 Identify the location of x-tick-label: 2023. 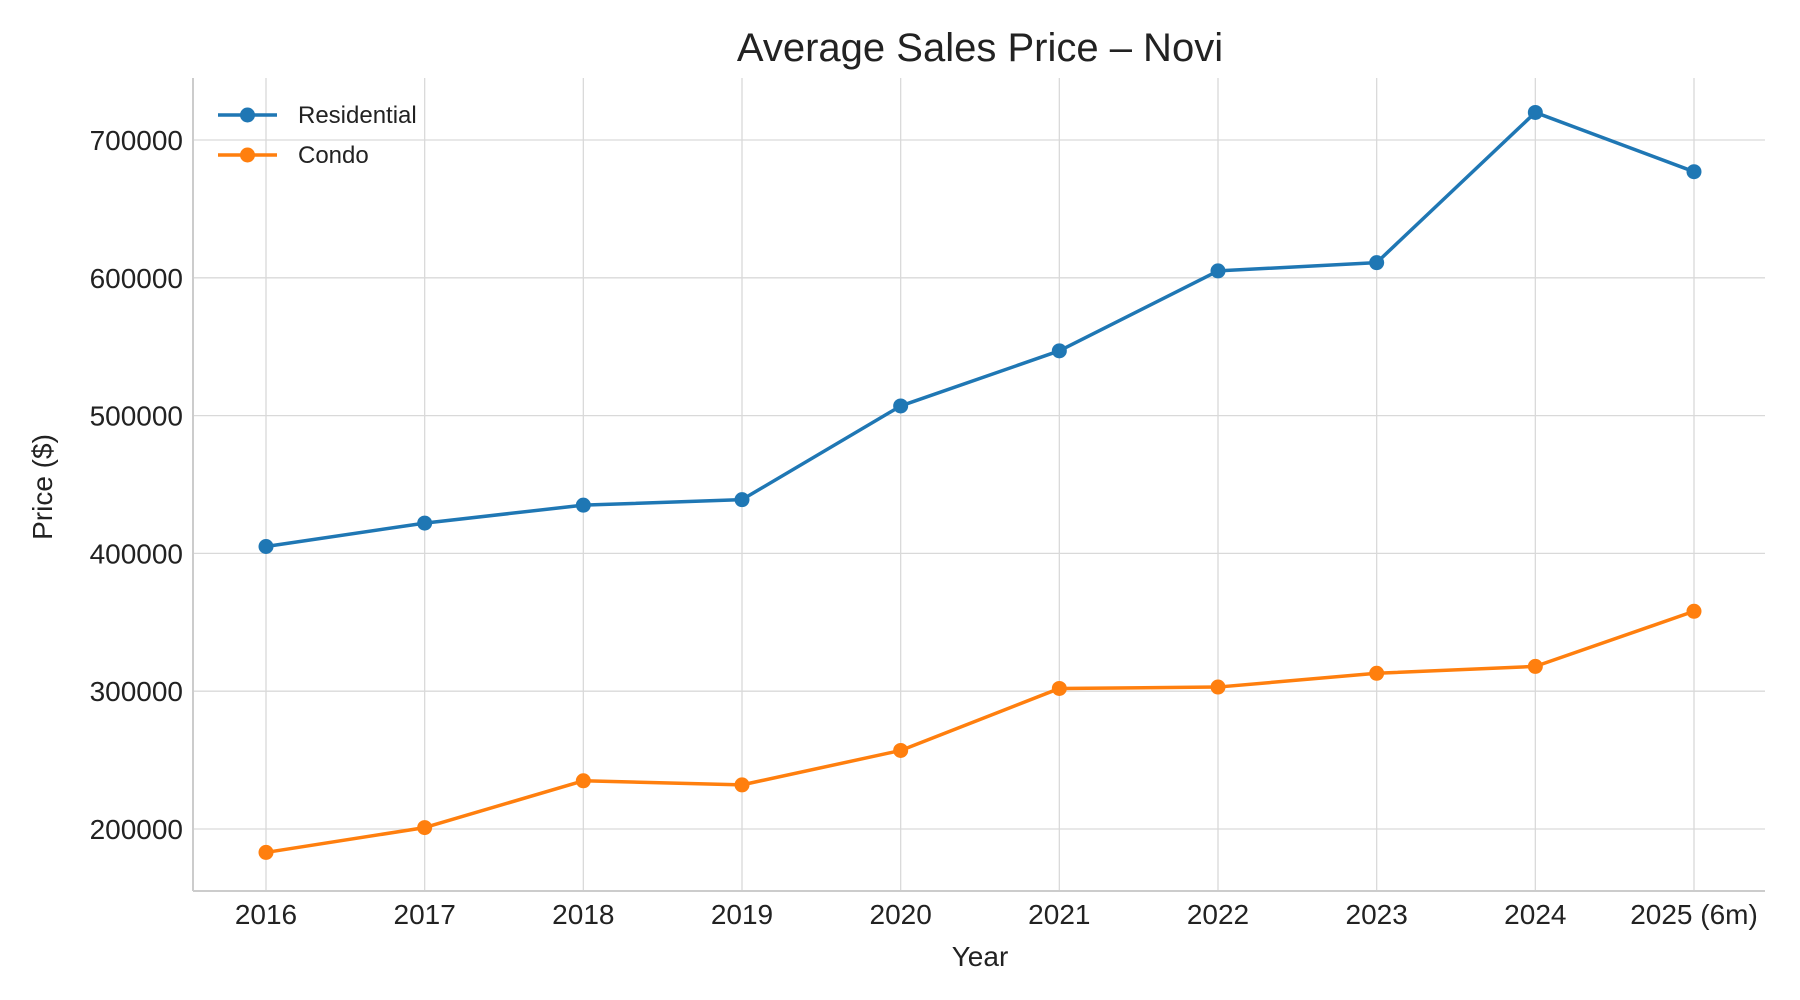
(1377, 914).